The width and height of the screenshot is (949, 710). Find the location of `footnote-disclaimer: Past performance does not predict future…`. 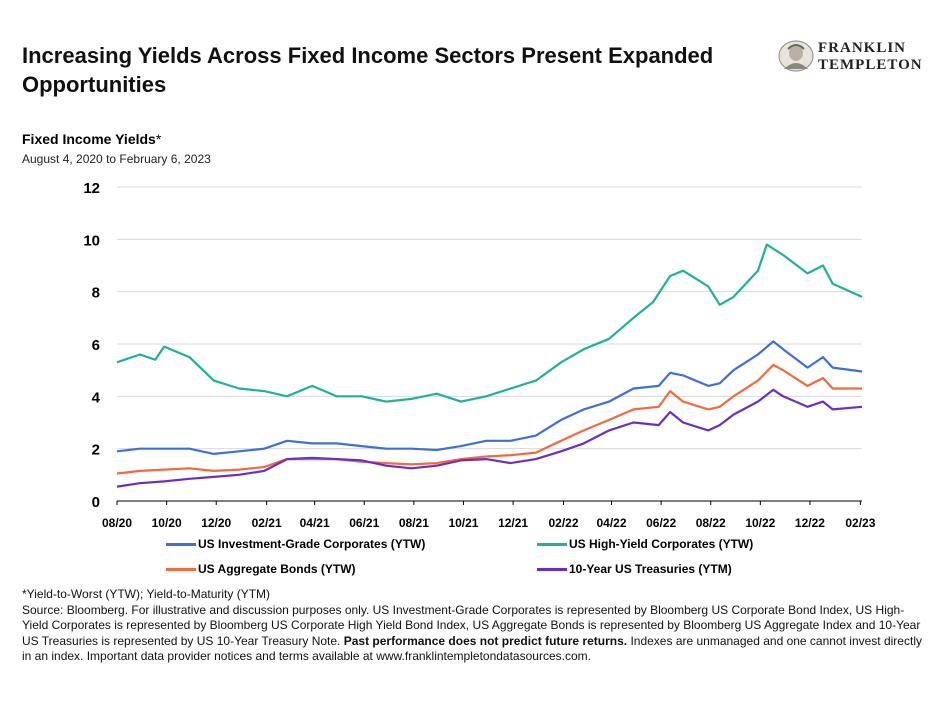

footnote-disclaimer: Past performance does not predict future… is located at coordinates (485, 640).